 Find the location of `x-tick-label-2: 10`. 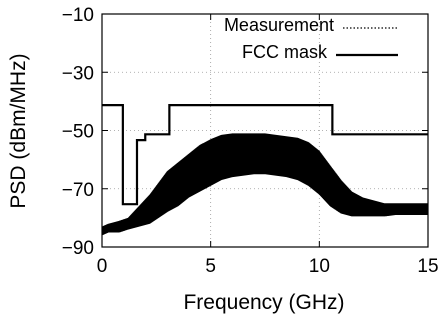

x-tick-label-2: 10 is located at coordinates (319, 266).